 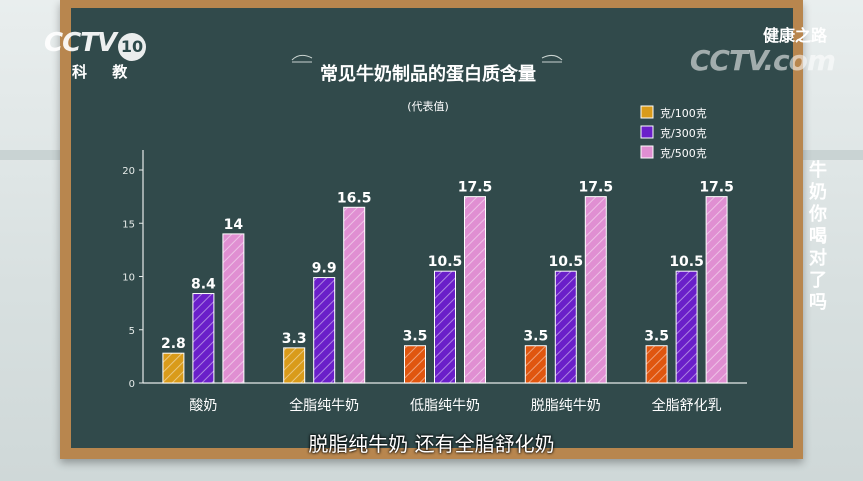 What do you see at coordinates (428, 74) in the screenshot?
I see `chart-title: 常见牛奶制品的蛋白质含量` at bounding box center [428, 74].